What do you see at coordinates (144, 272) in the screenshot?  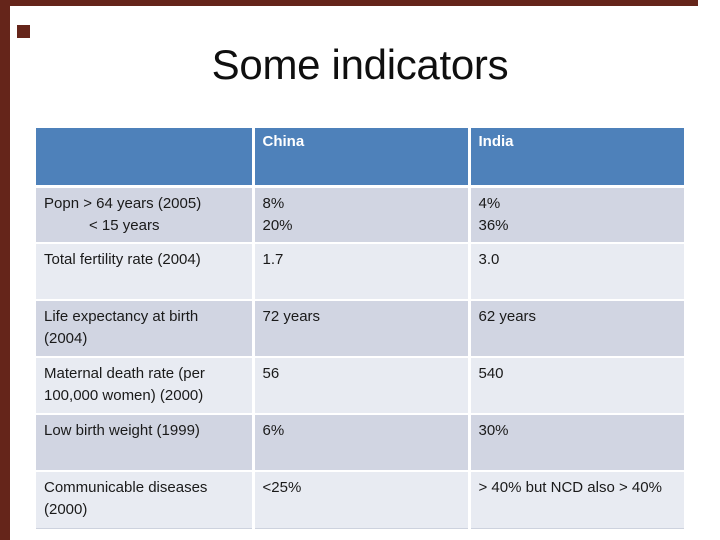 I see `indicator-cell: Total fertility rate (2004)` at bounding box center [144, 272].